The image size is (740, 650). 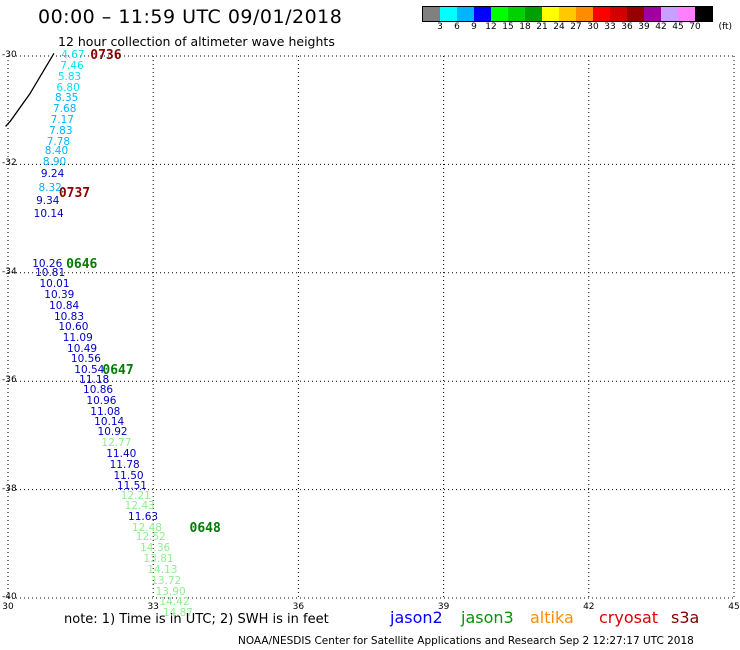 I want to click on latitude-tick: -38, so click(x=9, y=488).